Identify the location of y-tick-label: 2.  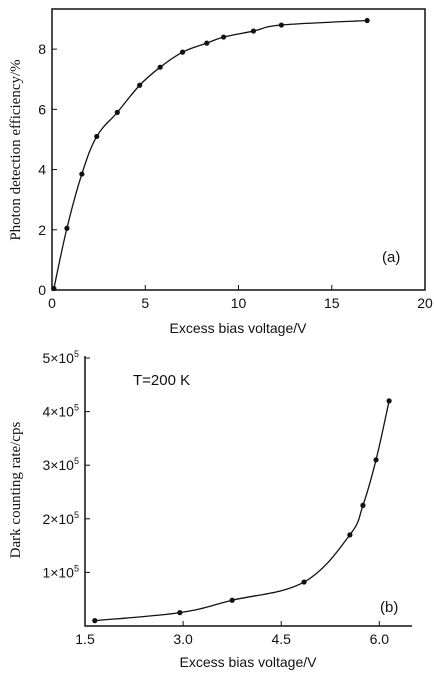
(42, 230).